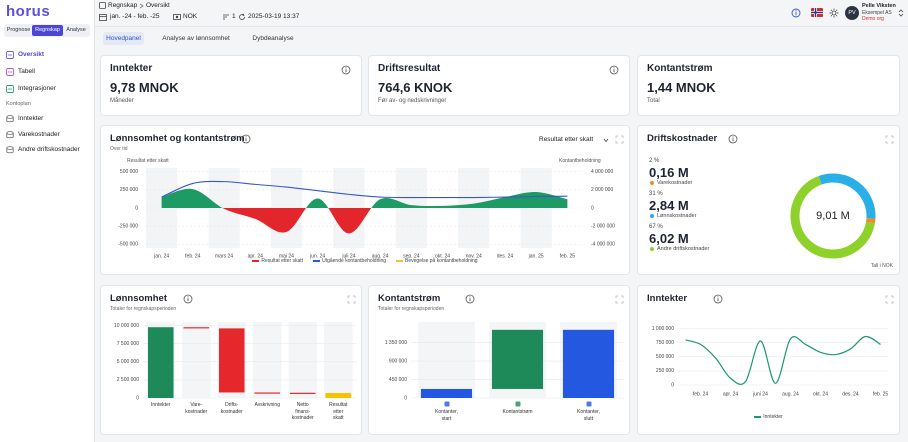 The height and width of the screenshot is (442, 908). Describe the element at coordinates (18, 30) in the screenshot. I see `mode-tab: Prognose` at that location.